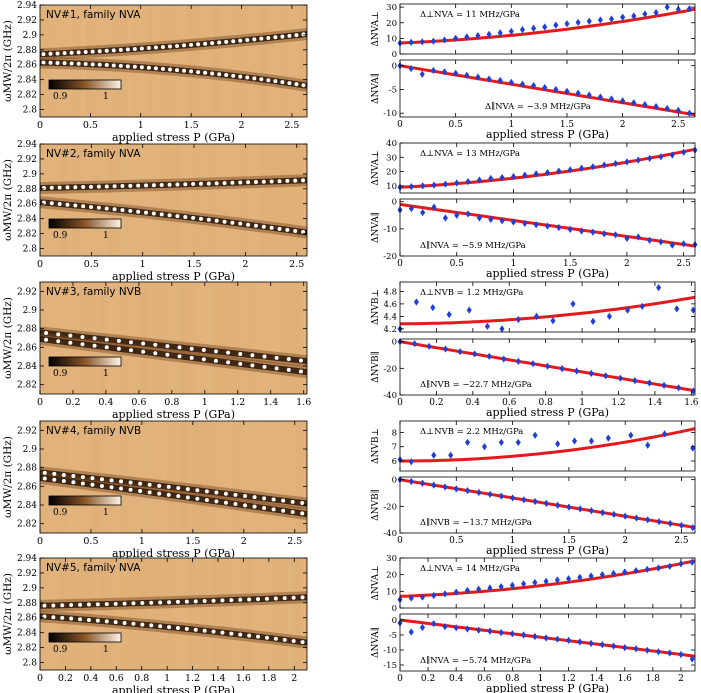  I want to click on y-axis-label: ωMW/2π (GHz), so click(8, 200).